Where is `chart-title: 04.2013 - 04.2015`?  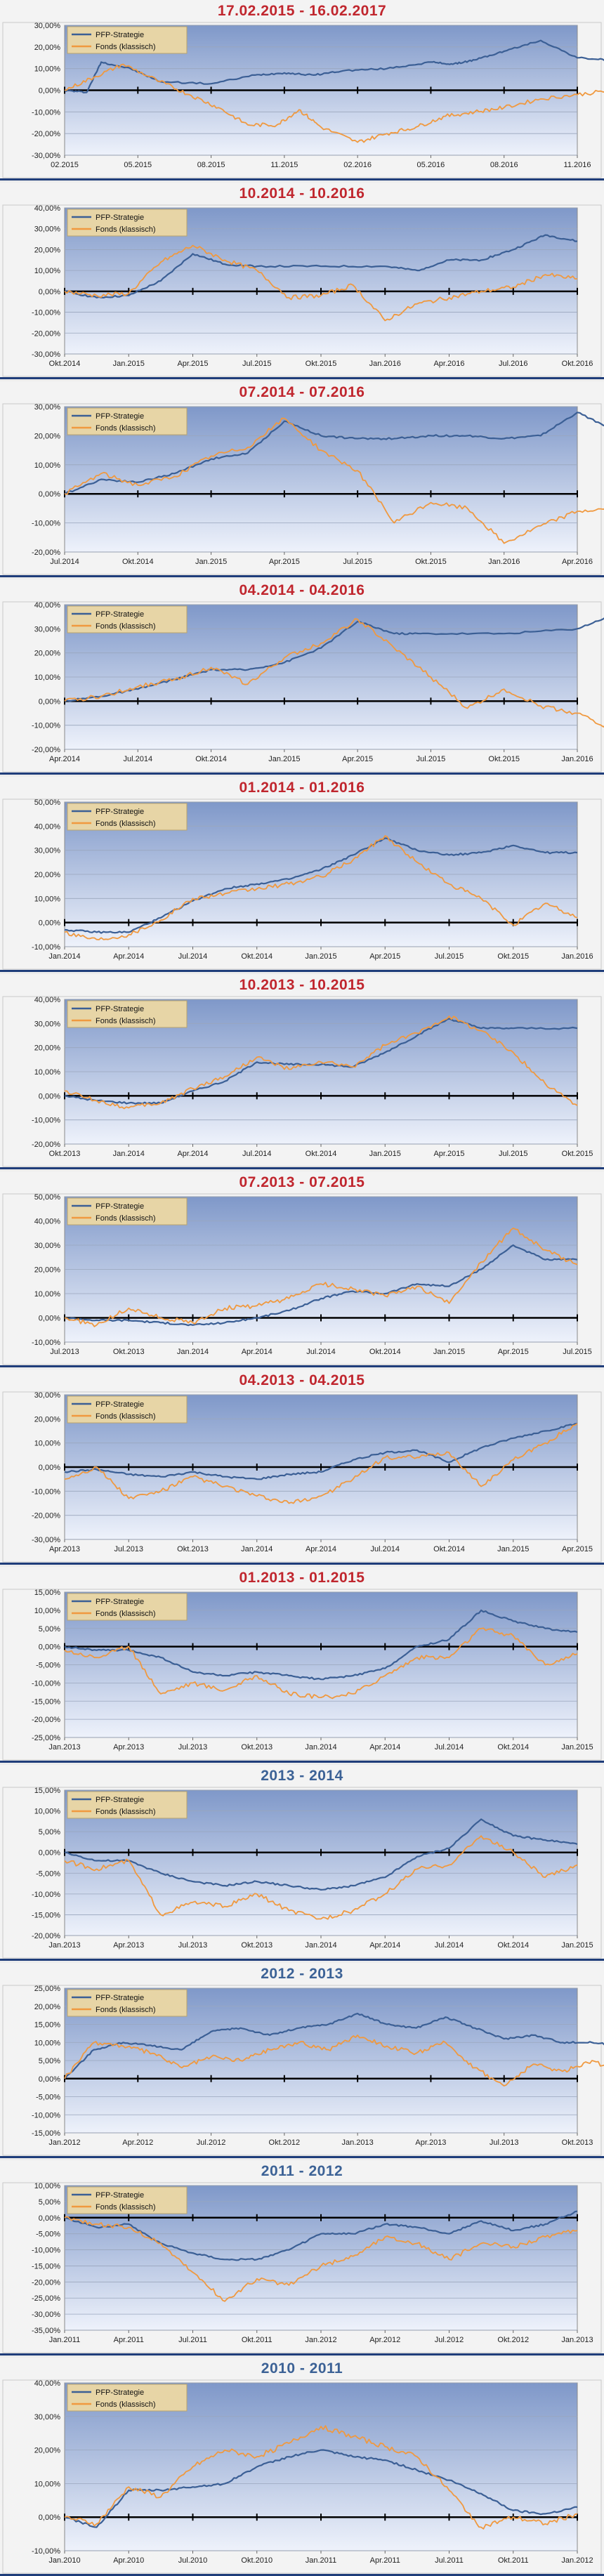 chart-title: 04.2013 - 04.2015 is located at coordinates (302, 1380).